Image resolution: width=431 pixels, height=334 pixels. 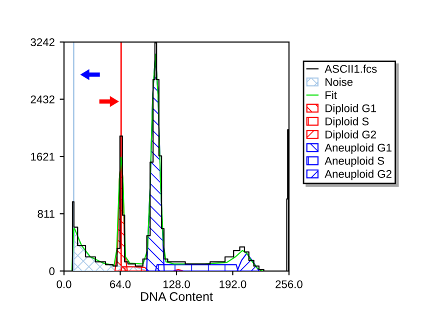 What do you see at coordinates (347, 122) in the screenshot?
I see `legend-label: Diploid S` at bounding box center [347, 122].